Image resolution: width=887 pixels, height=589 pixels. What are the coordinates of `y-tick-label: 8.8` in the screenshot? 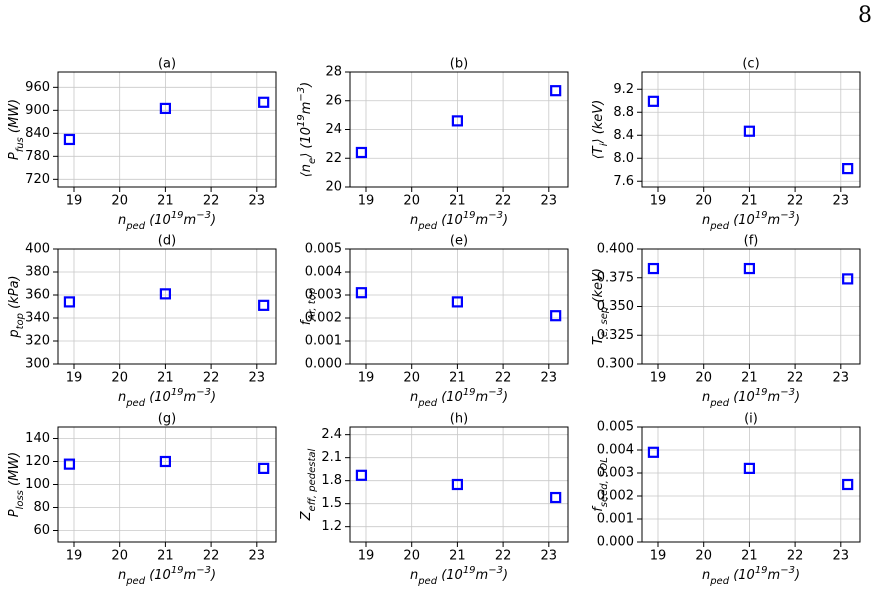 It's located at (623, 112).